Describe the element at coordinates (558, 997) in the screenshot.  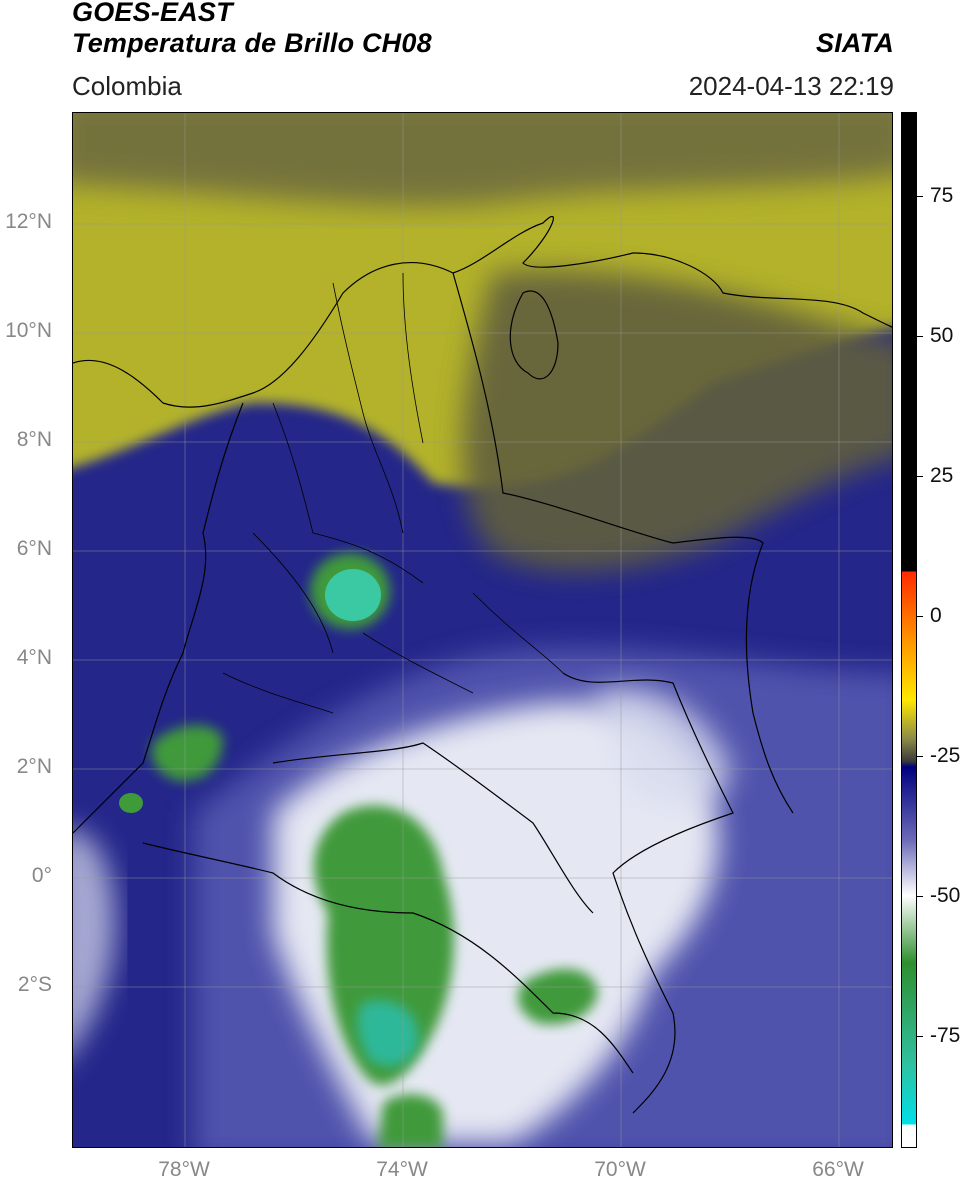
I see `core-green-se` at that location.